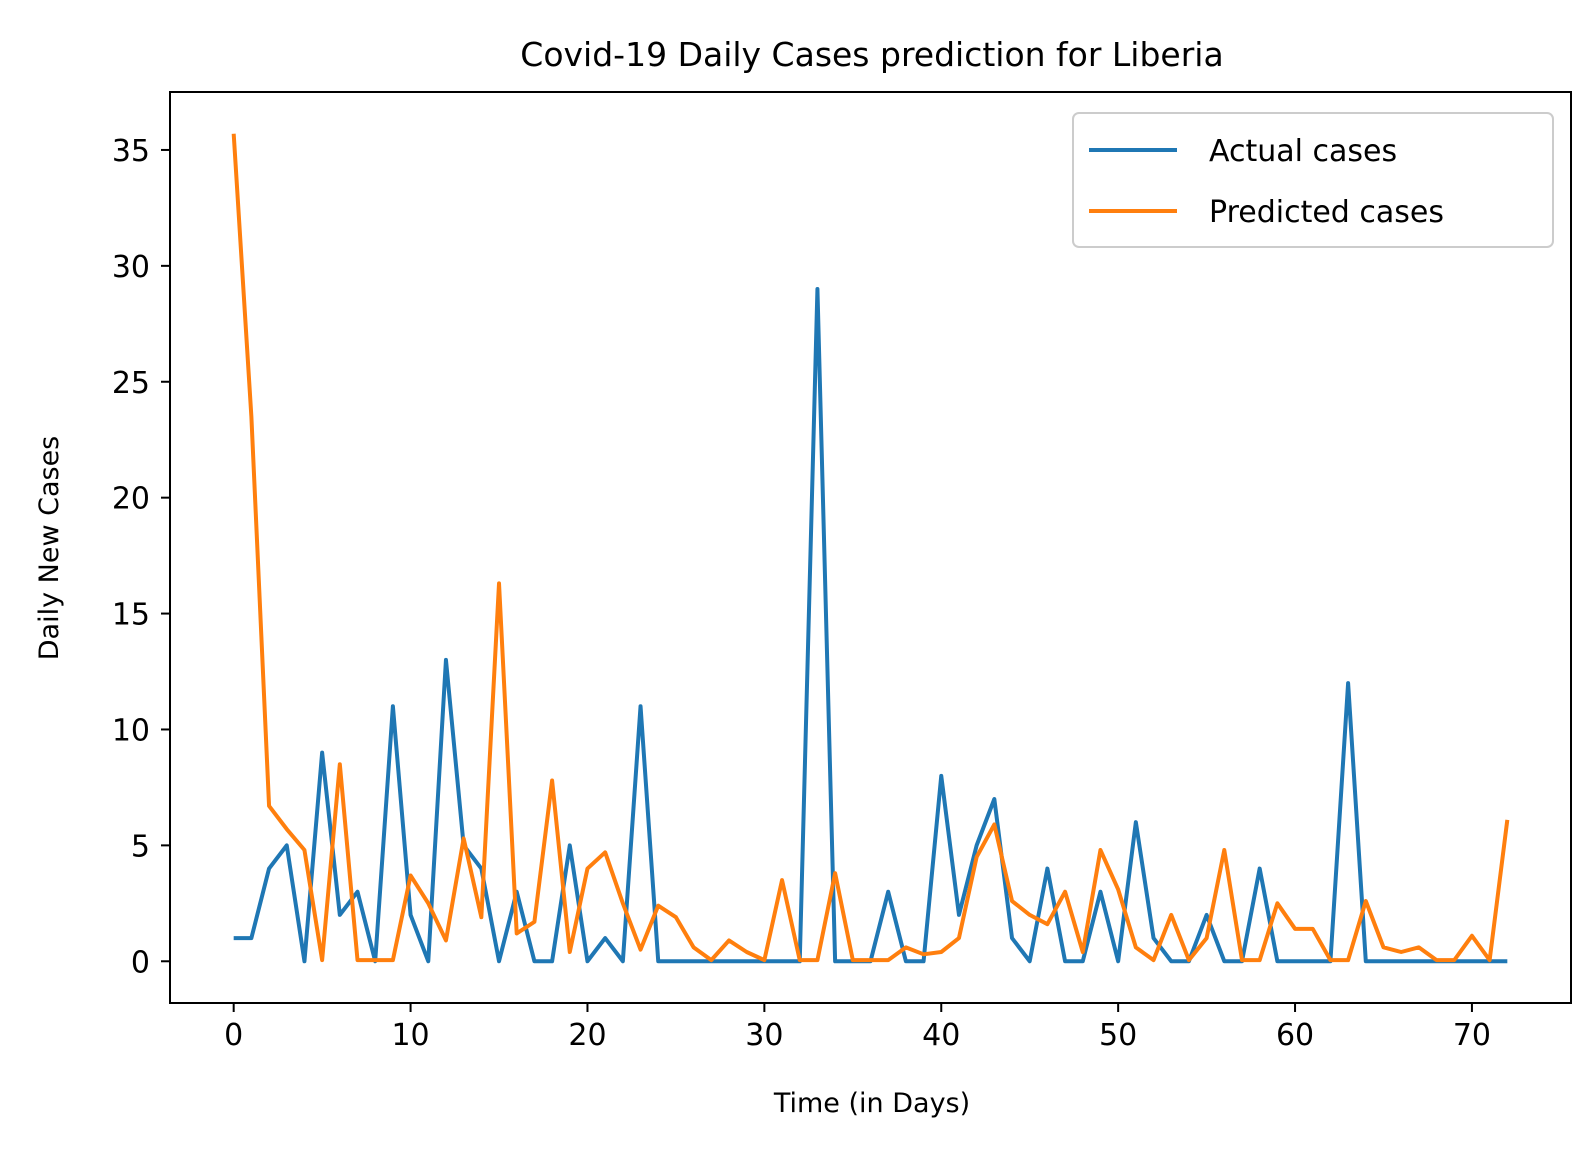 Image resolution: width=1593 pixels, height=1154 pixels. I want to click on y-tick-label: 5, so click(140, 846).